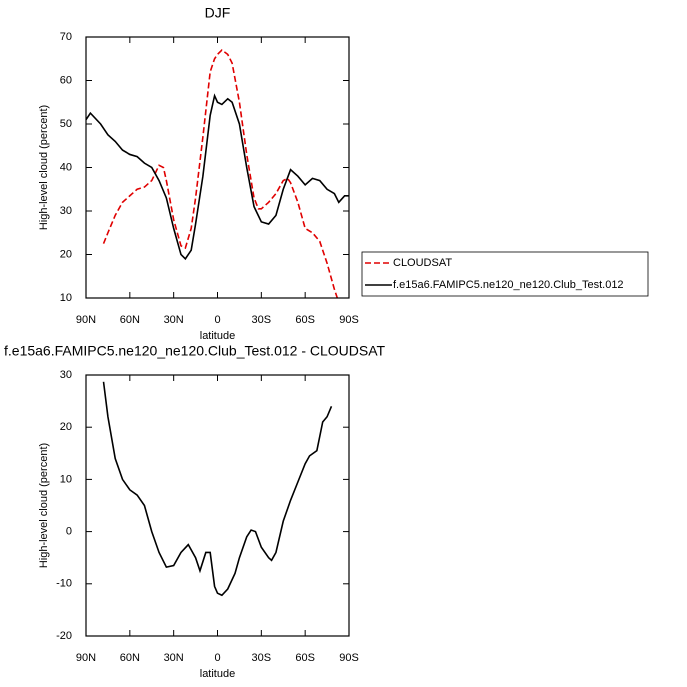 This screenshot has width=687, height=687. I want to click on legend-label: CLOUDSAT, so click(422, 263).